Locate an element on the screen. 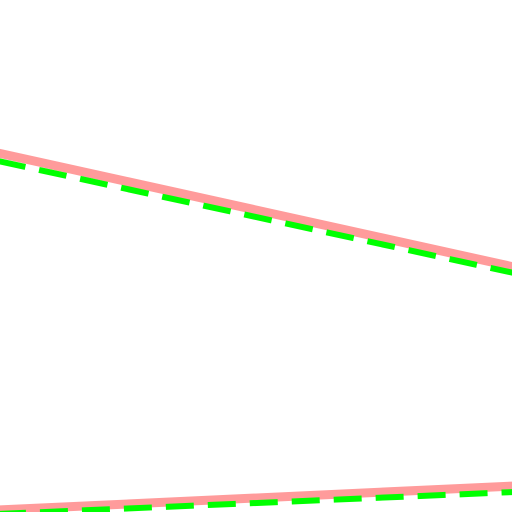 Image resolution: width=512 pixels, height=512 pixels. lower-solid-line is located at coordinates (256, 496).